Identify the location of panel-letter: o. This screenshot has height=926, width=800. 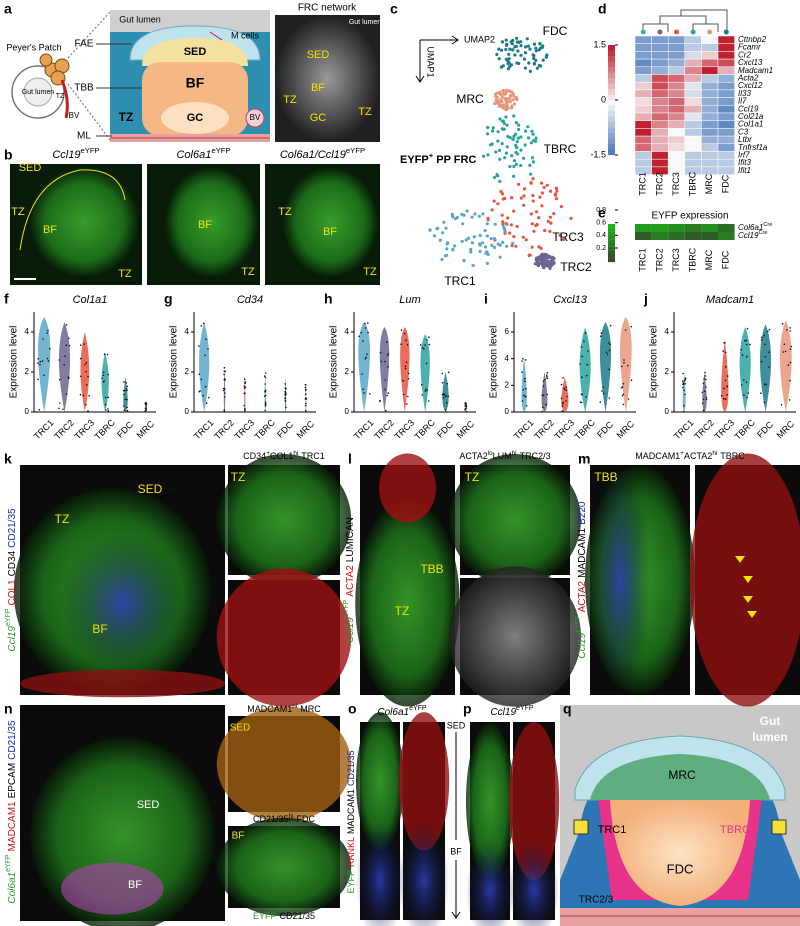
(352, 709).